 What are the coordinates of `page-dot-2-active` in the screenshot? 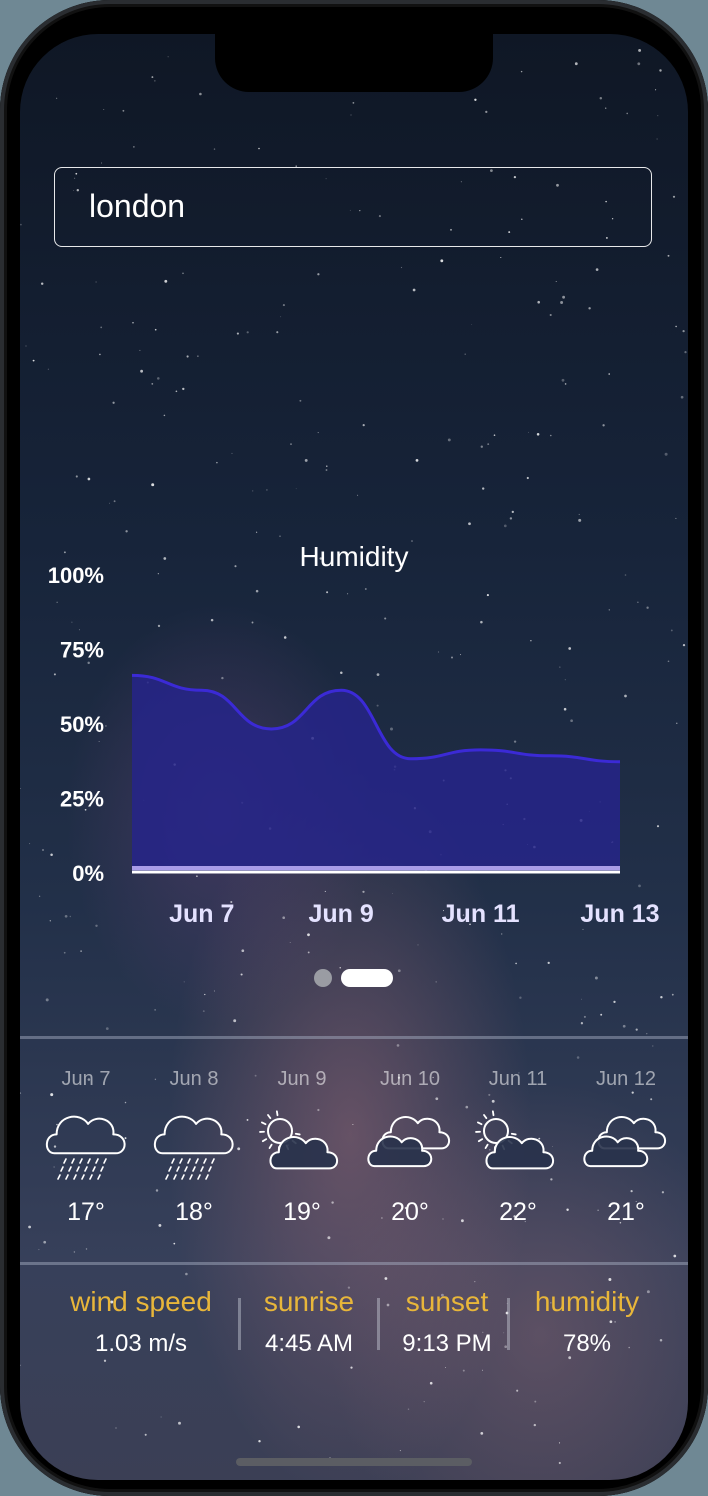 It's located at (367, 978).